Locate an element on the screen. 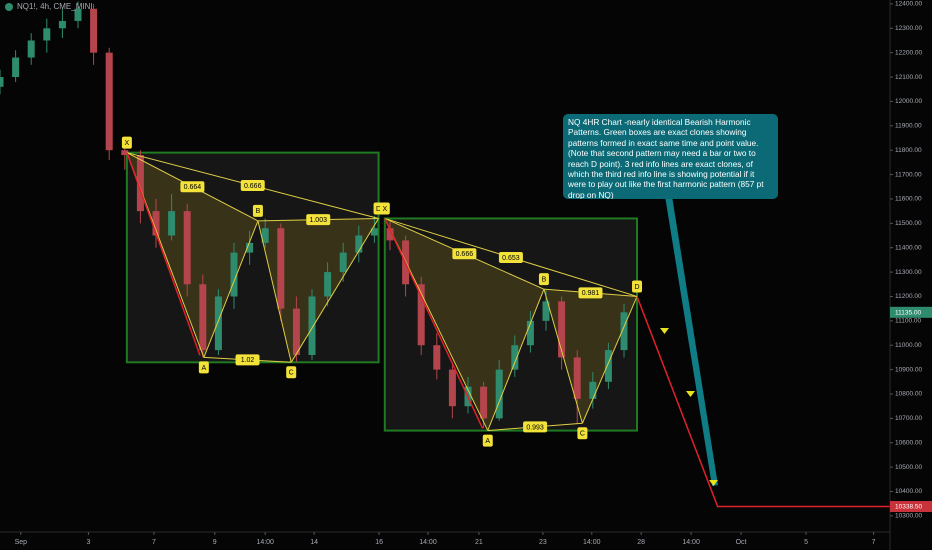  x-tick-label: 9 is located at coordinates (215, 542).